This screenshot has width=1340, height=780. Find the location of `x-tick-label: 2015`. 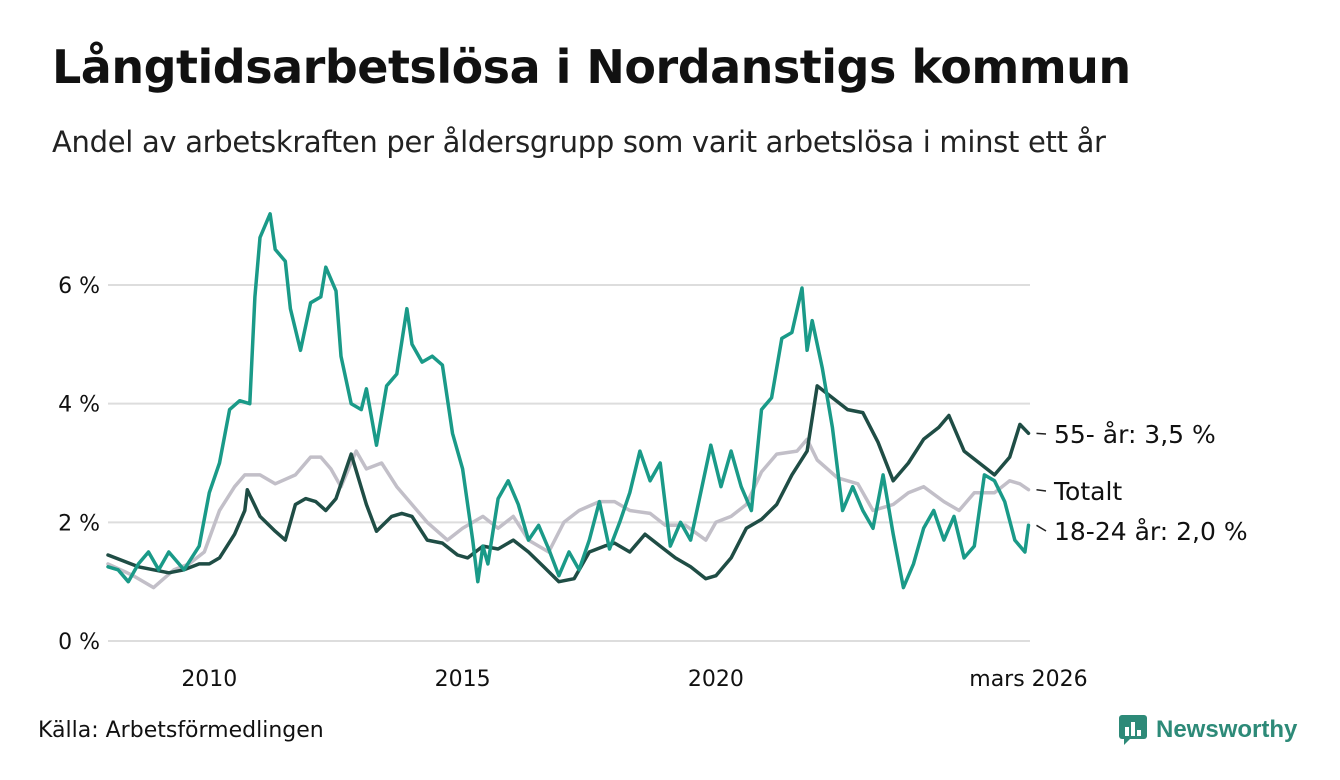

x-tick-label: 2015 is located at coordinates (463, 679).